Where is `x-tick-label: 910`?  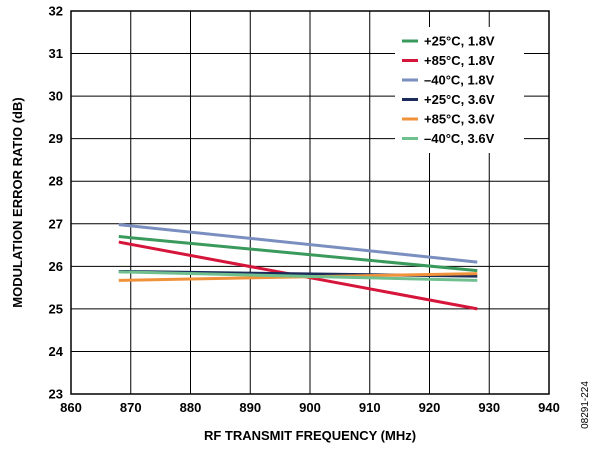
x-tick-label: 910 is located at coordinates (370, 407).